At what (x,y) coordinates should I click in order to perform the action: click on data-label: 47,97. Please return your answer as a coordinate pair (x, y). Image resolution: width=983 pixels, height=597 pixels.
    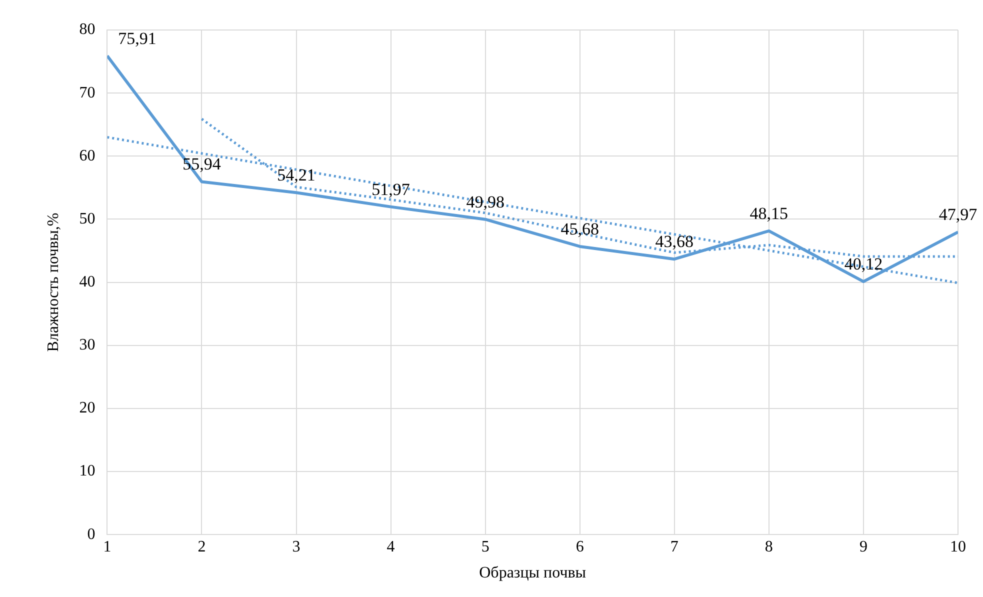
    Looking at the image, I should click on (958, 214).